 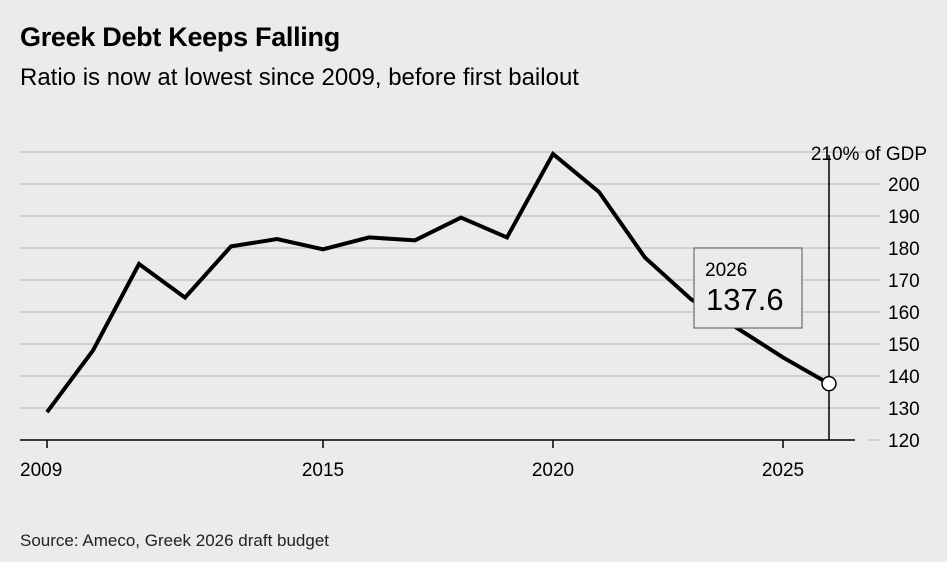 I want to click on y-tick-label: 150, so click(x=904, y=345).